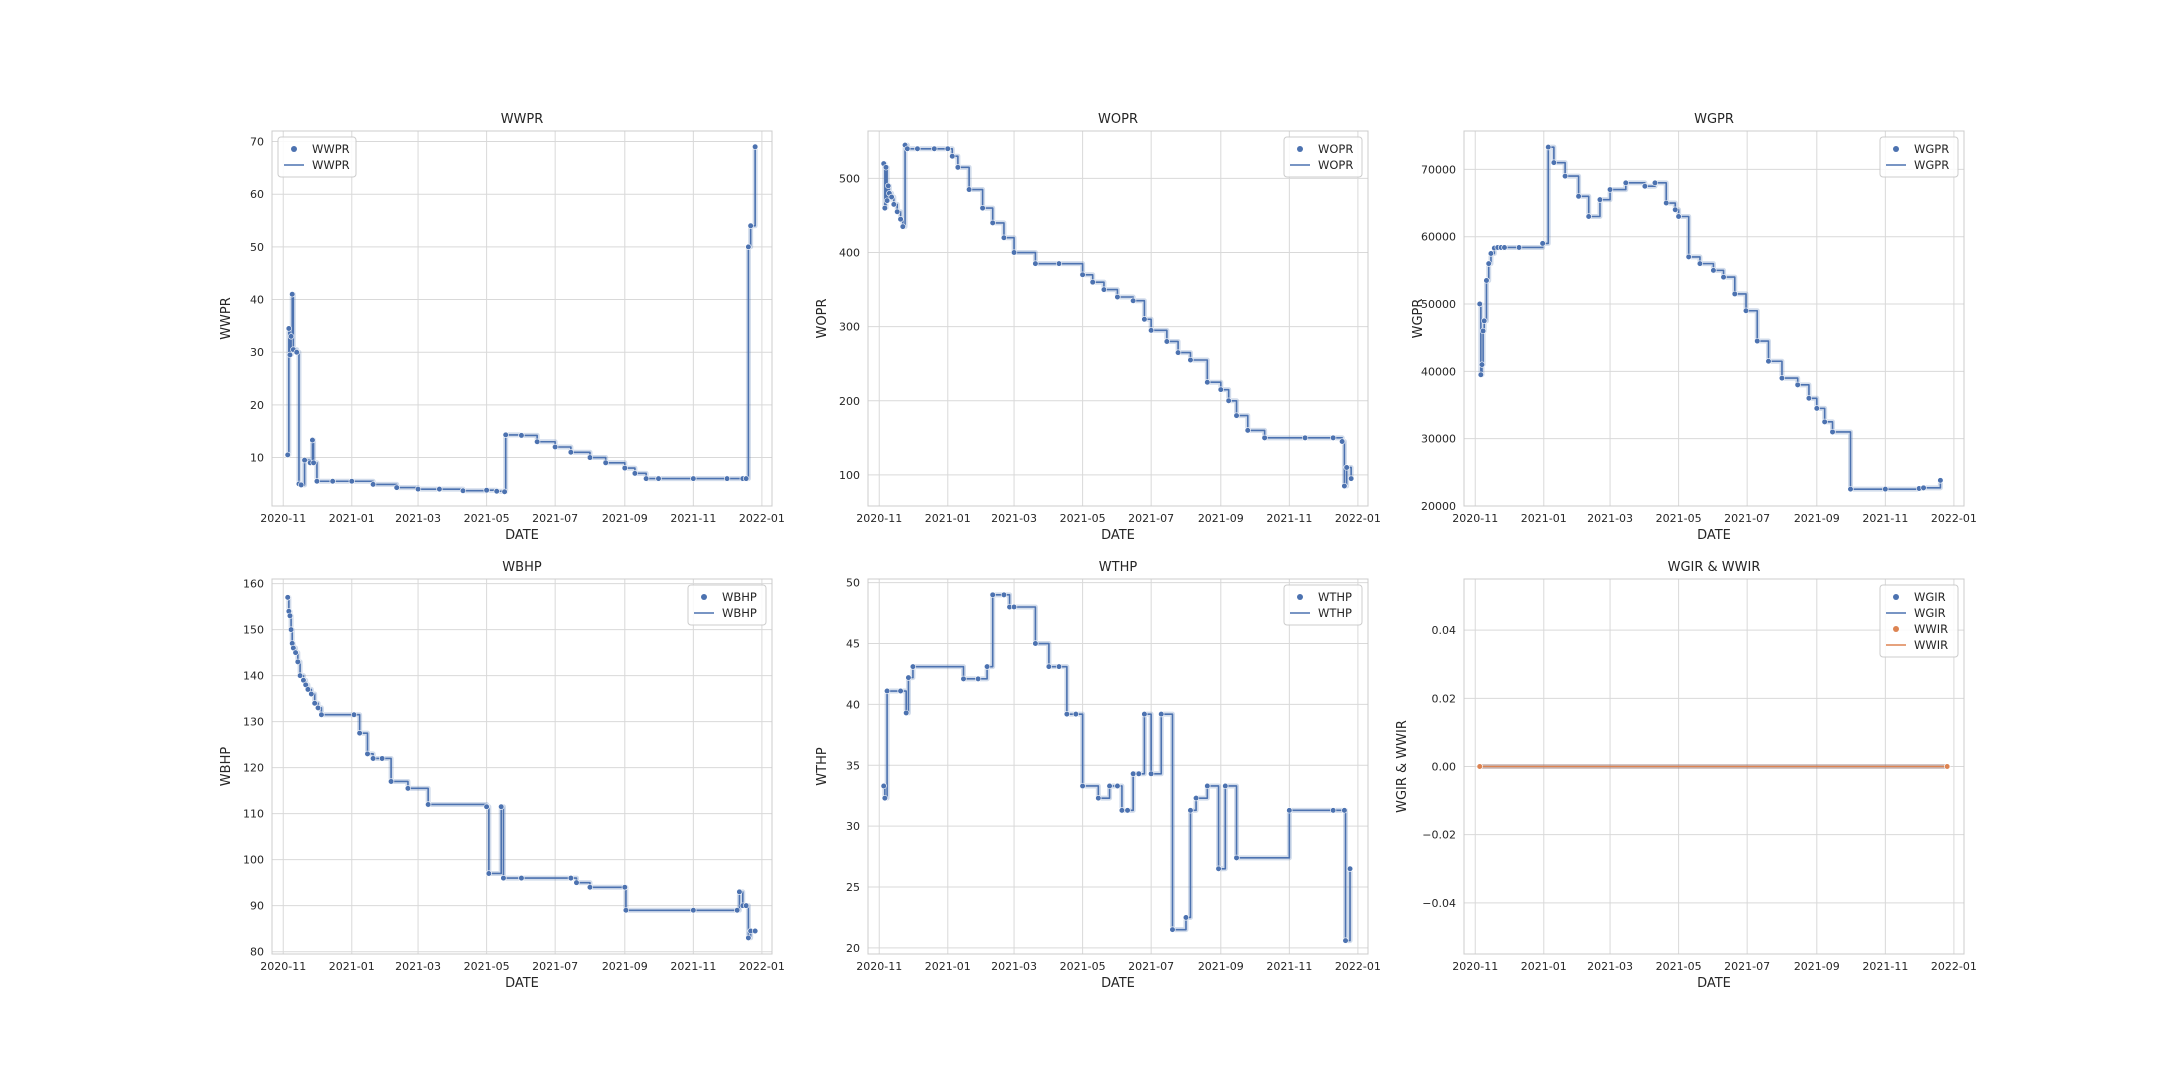 The width and height of the screenshot is (2160, 1080). What do you see at coordinates (226, 318) in the screenshot?
I see `panel-wwpr-ylabel: WWPR` at bounding box center [226, 318].